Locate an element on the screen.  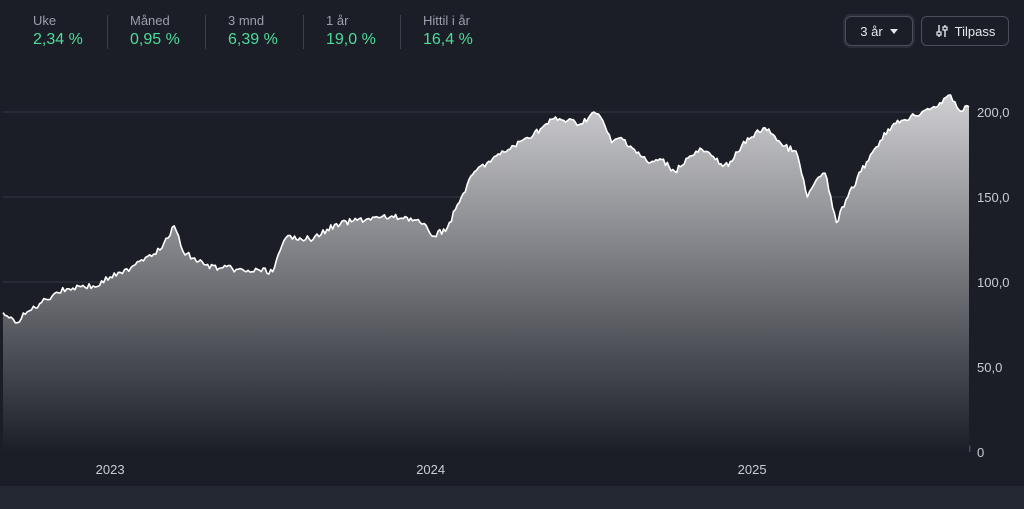
stat-value: 0,95 % is located at coordinates (155, 39).